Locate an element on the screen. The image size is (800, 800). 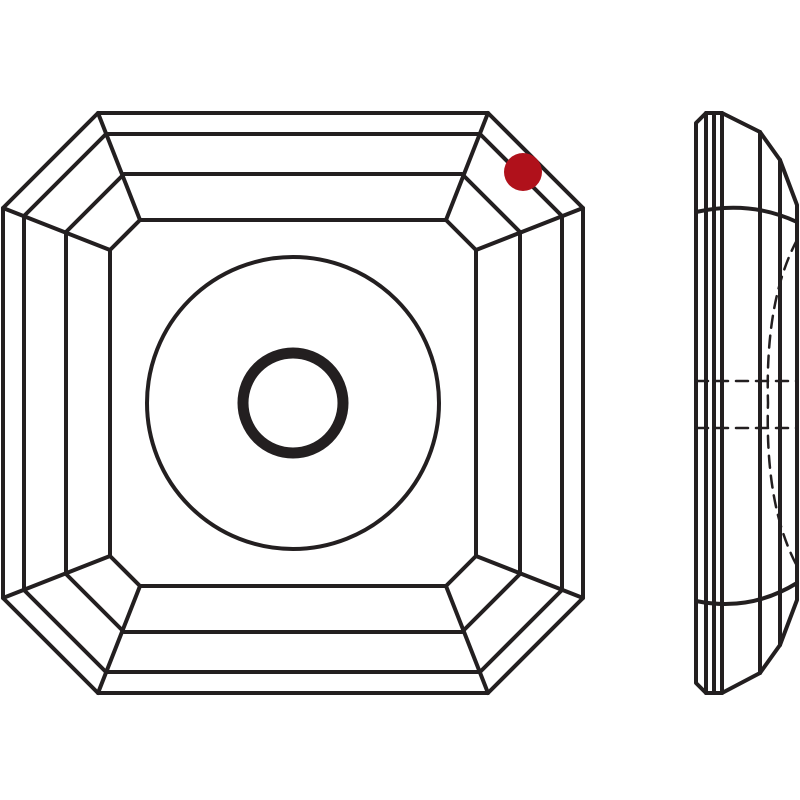
side-hidden-lines is located at coordinates (746, 403).